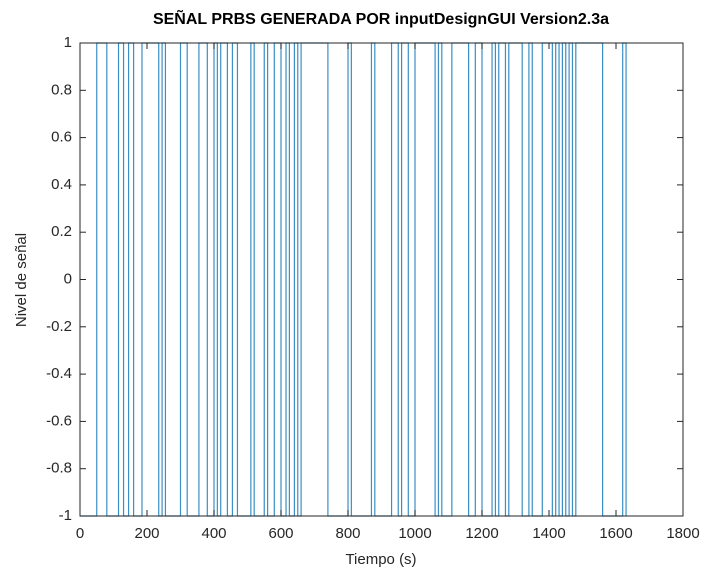 The image size is (705, 573). Describe the element at coordinates (548, 533) in the screenshot. I see `x-tick-label: 1400` at that location.